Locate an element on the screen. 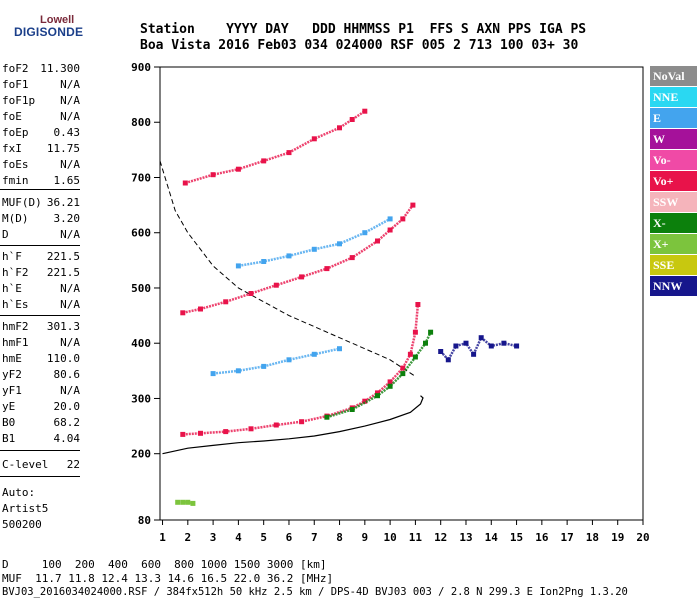  param-row: foE N/A is located at coordinates (41, 118).